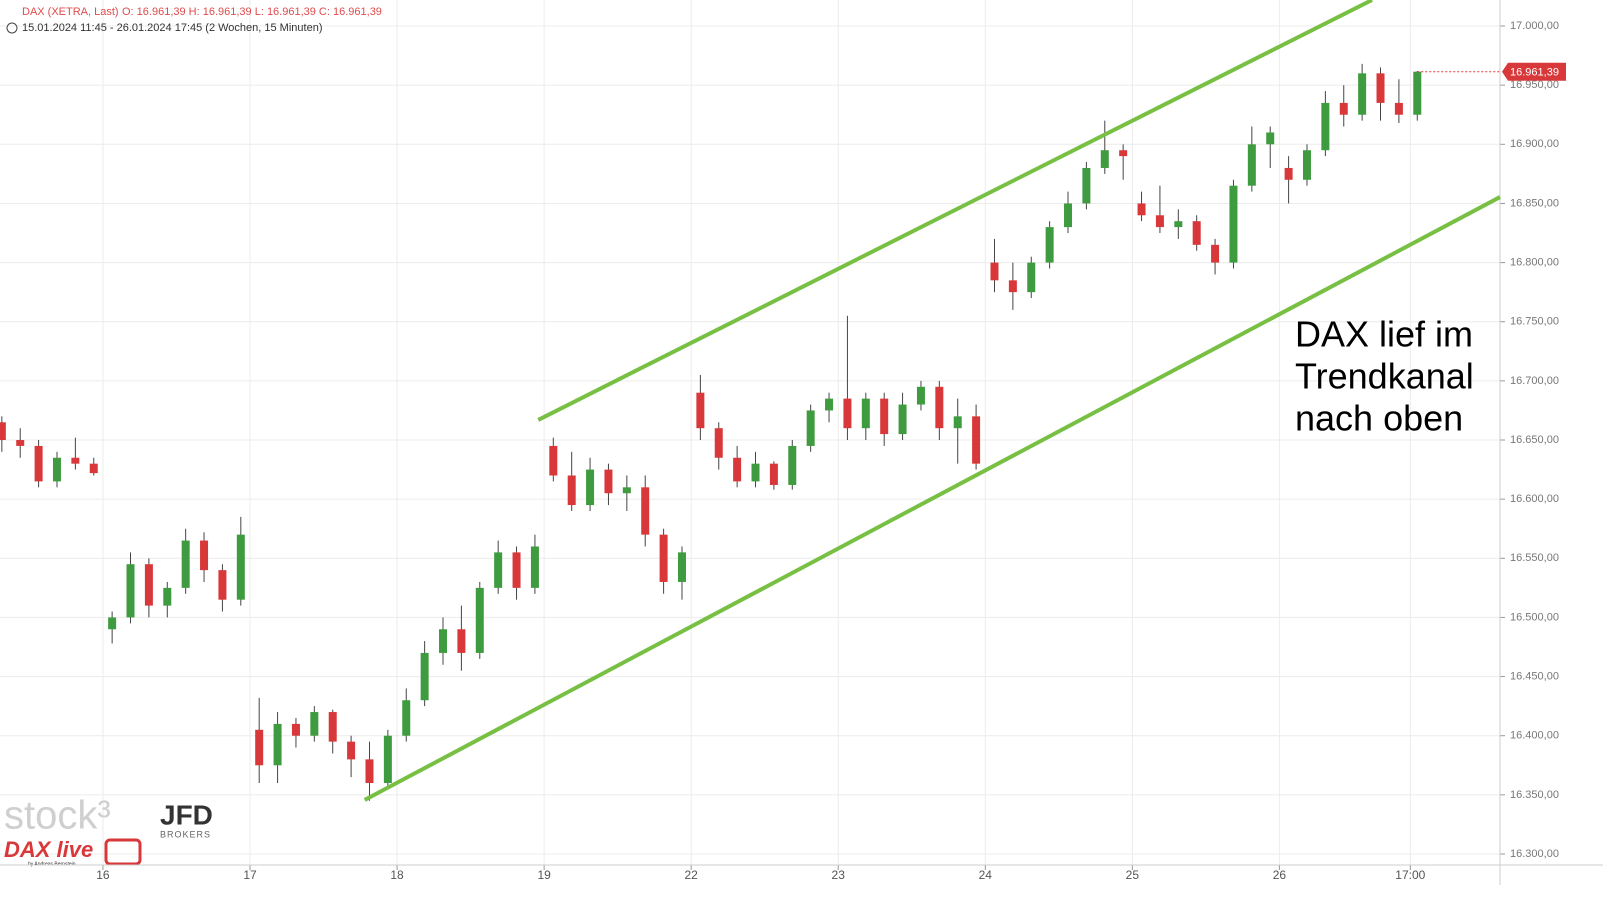 The width and height of the screenshot is (1603, 910). I want to click on logo-show: DAX live, so click(48, 849).